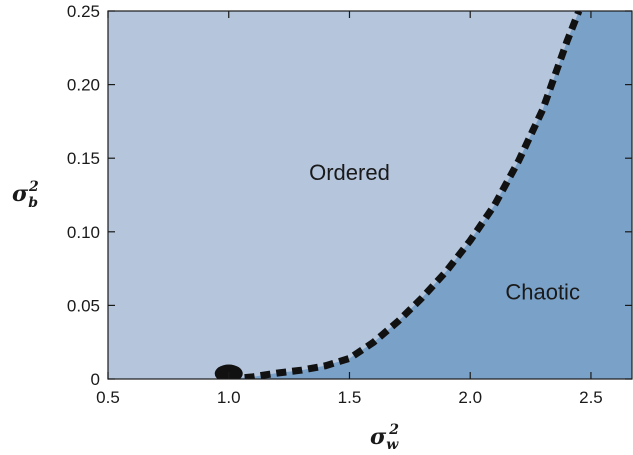  Describe the element at coordinates (95, 379) in the screenshot. I see `y-tick-label: 0` at that location.